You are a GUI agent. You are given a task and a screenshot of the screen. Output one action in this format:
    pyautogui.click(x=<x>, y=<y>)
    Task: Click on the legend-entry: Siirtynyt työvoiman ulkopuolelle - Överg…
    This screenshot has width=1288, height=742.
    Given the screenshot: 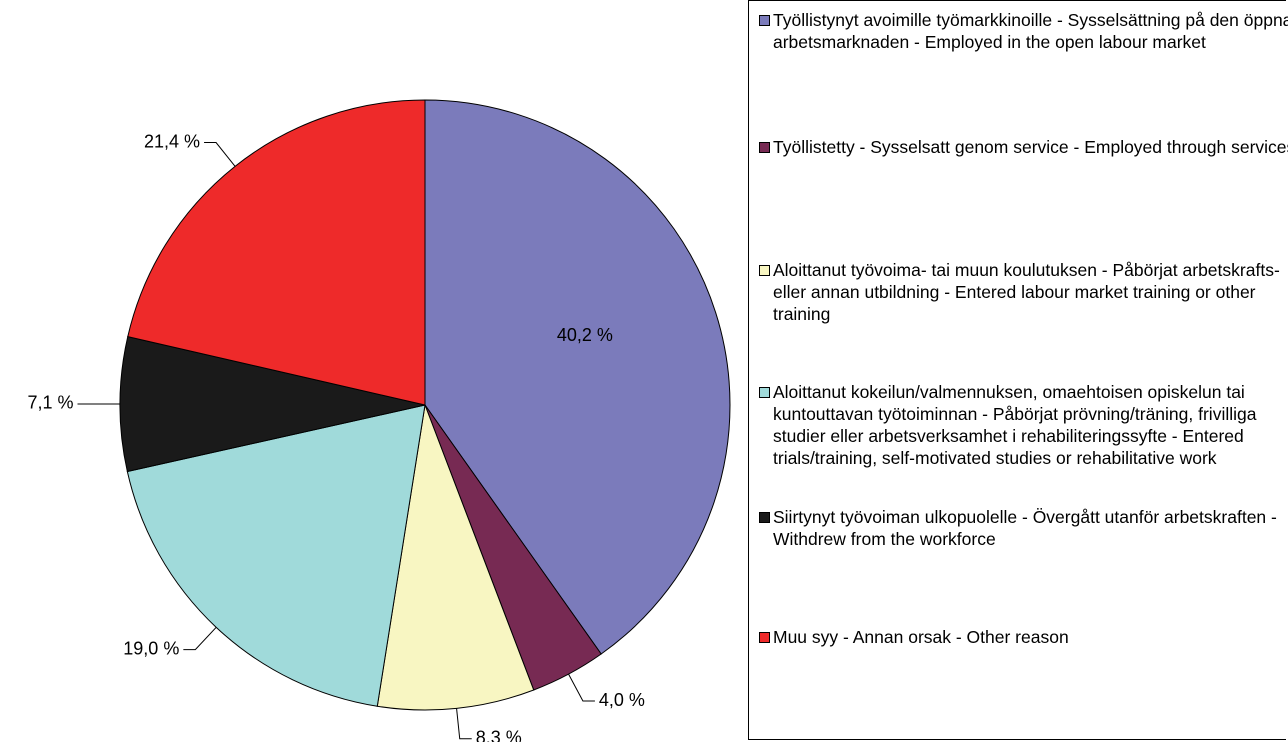 What is the action you would take?
    pyautogui.click(x=1022, y=528)
    